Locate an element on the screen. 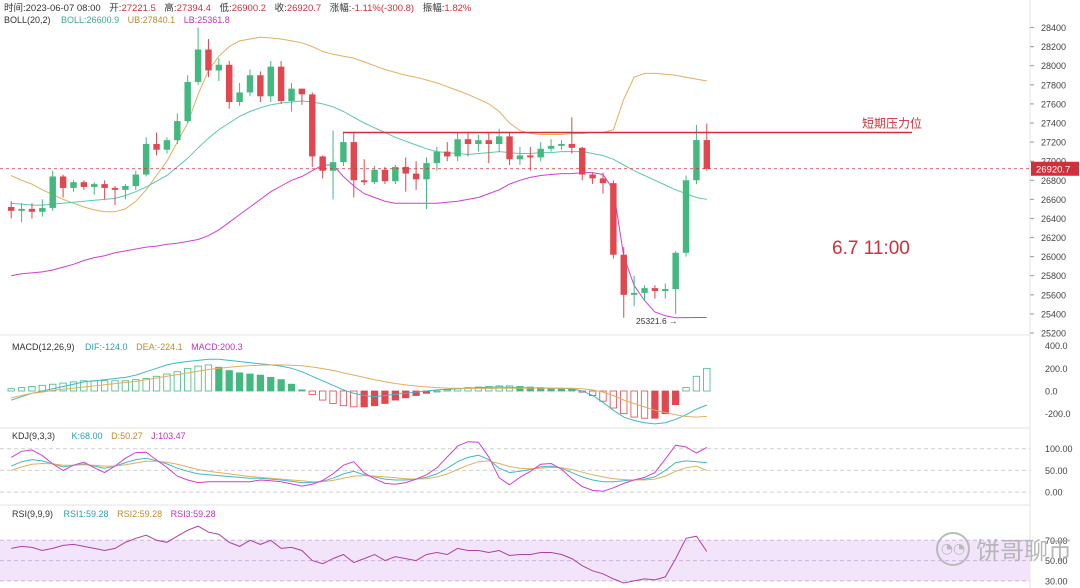 This screenshot has width=1080, height=588. kdj-legend: KDJ(9,3,3) K:68.00 D:50.27 J:103.47 is located at coordinates (99, 436).